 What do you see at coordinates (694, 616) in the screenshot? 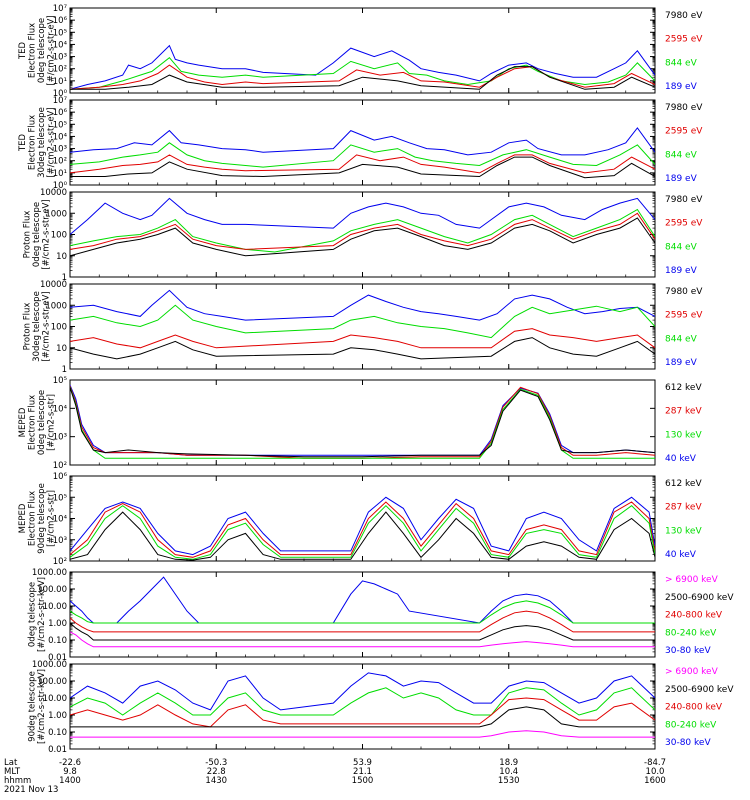
I see `legend-entry: 240-800 keV` at bounding box center [694, 616].